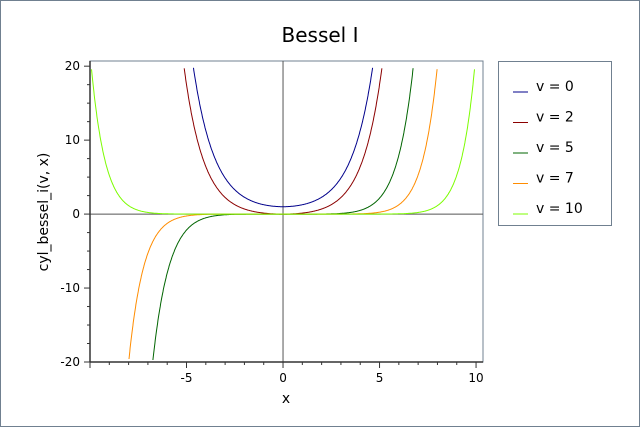  What do you see at coordinates (559, 209) in the screenshot?
I see `legend-label: v = 10` at bounding box center [559, 209].